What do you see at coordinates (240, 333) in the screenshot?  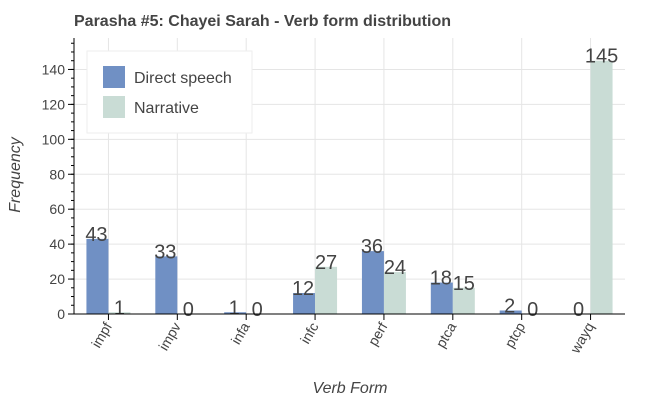 I see `x-tick-label: infa` at bounding box center [240, 333].